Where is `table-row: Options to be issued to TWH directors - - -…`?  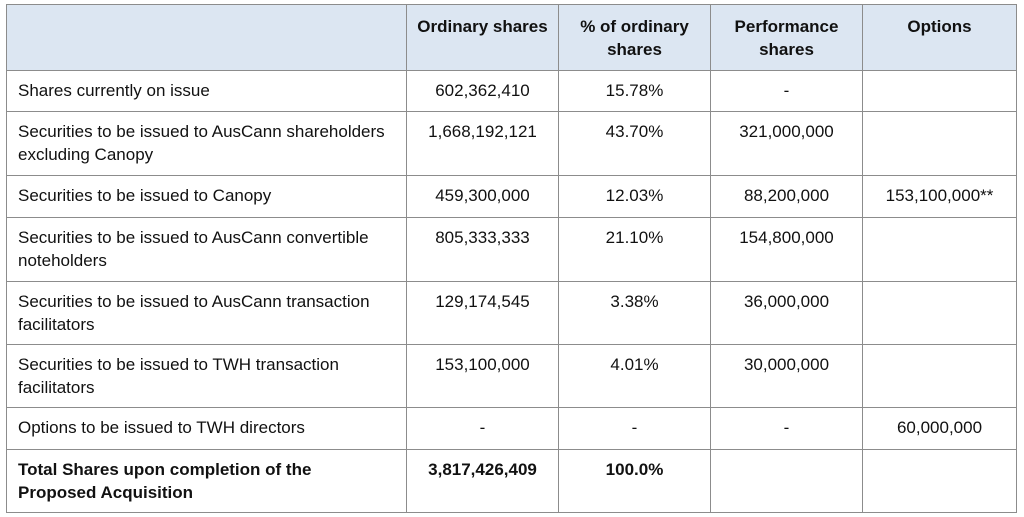
table-row: Options to be issued to TWH directors - - -… is located at coordinates (511, 428).